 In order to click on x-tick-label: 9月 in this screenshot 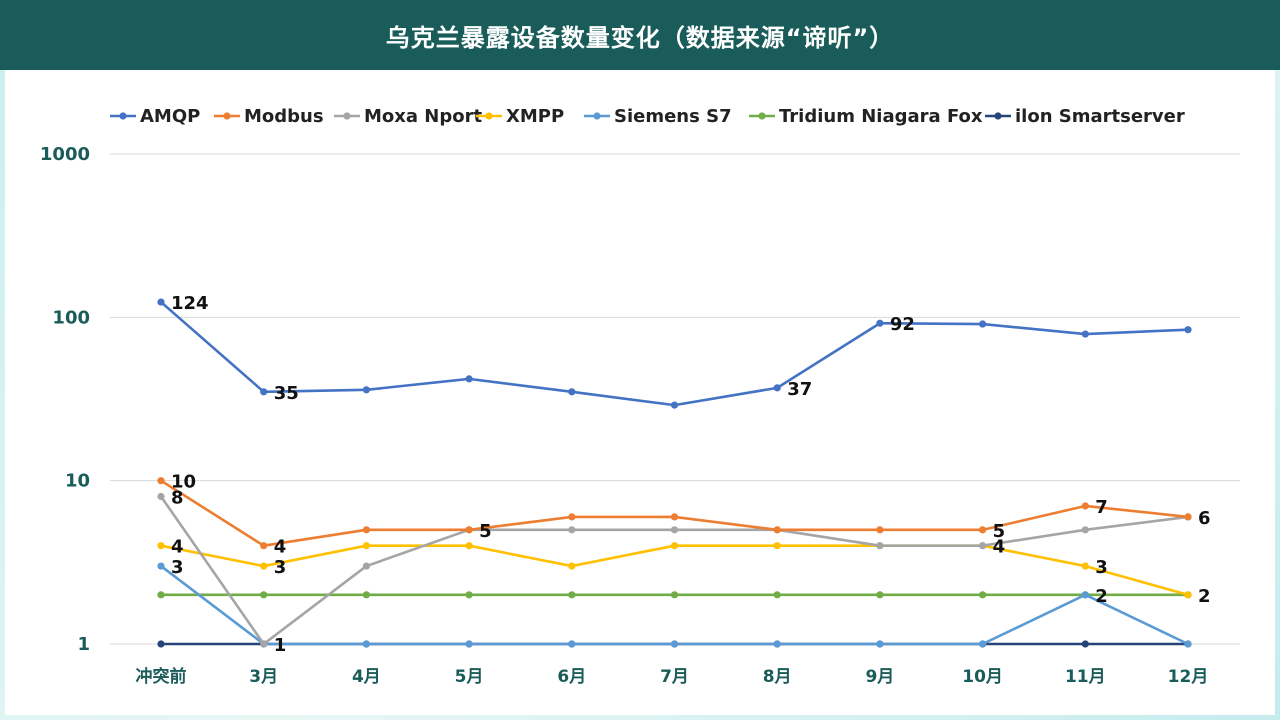, I will do `click(879, 677)`.